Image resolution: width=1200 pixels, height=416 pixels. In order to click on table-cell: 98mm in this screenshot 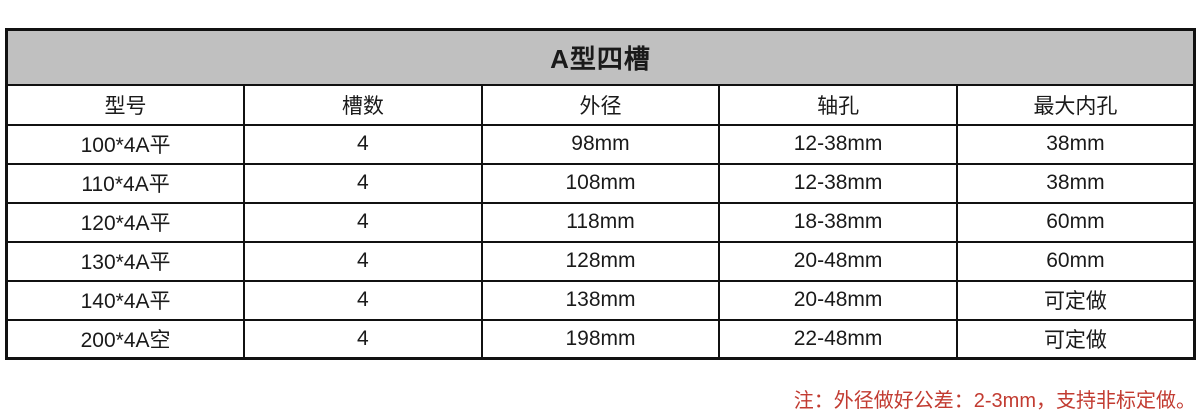, I will do `click(600, 144)`.